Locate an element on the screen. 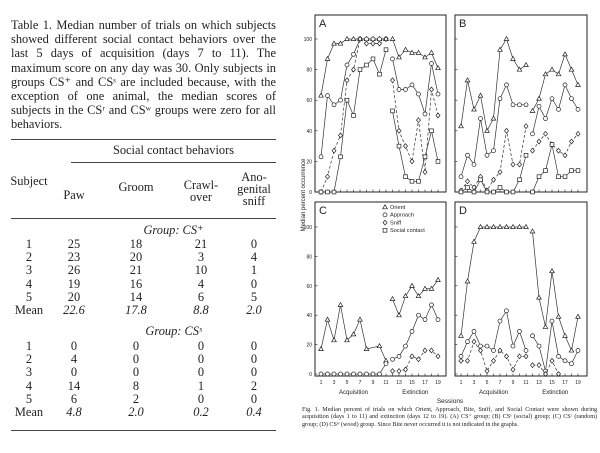 Image resolution: width=600 pixels, height=453 pixels. legend-item: Social contact is located at coordinates (403, 231).